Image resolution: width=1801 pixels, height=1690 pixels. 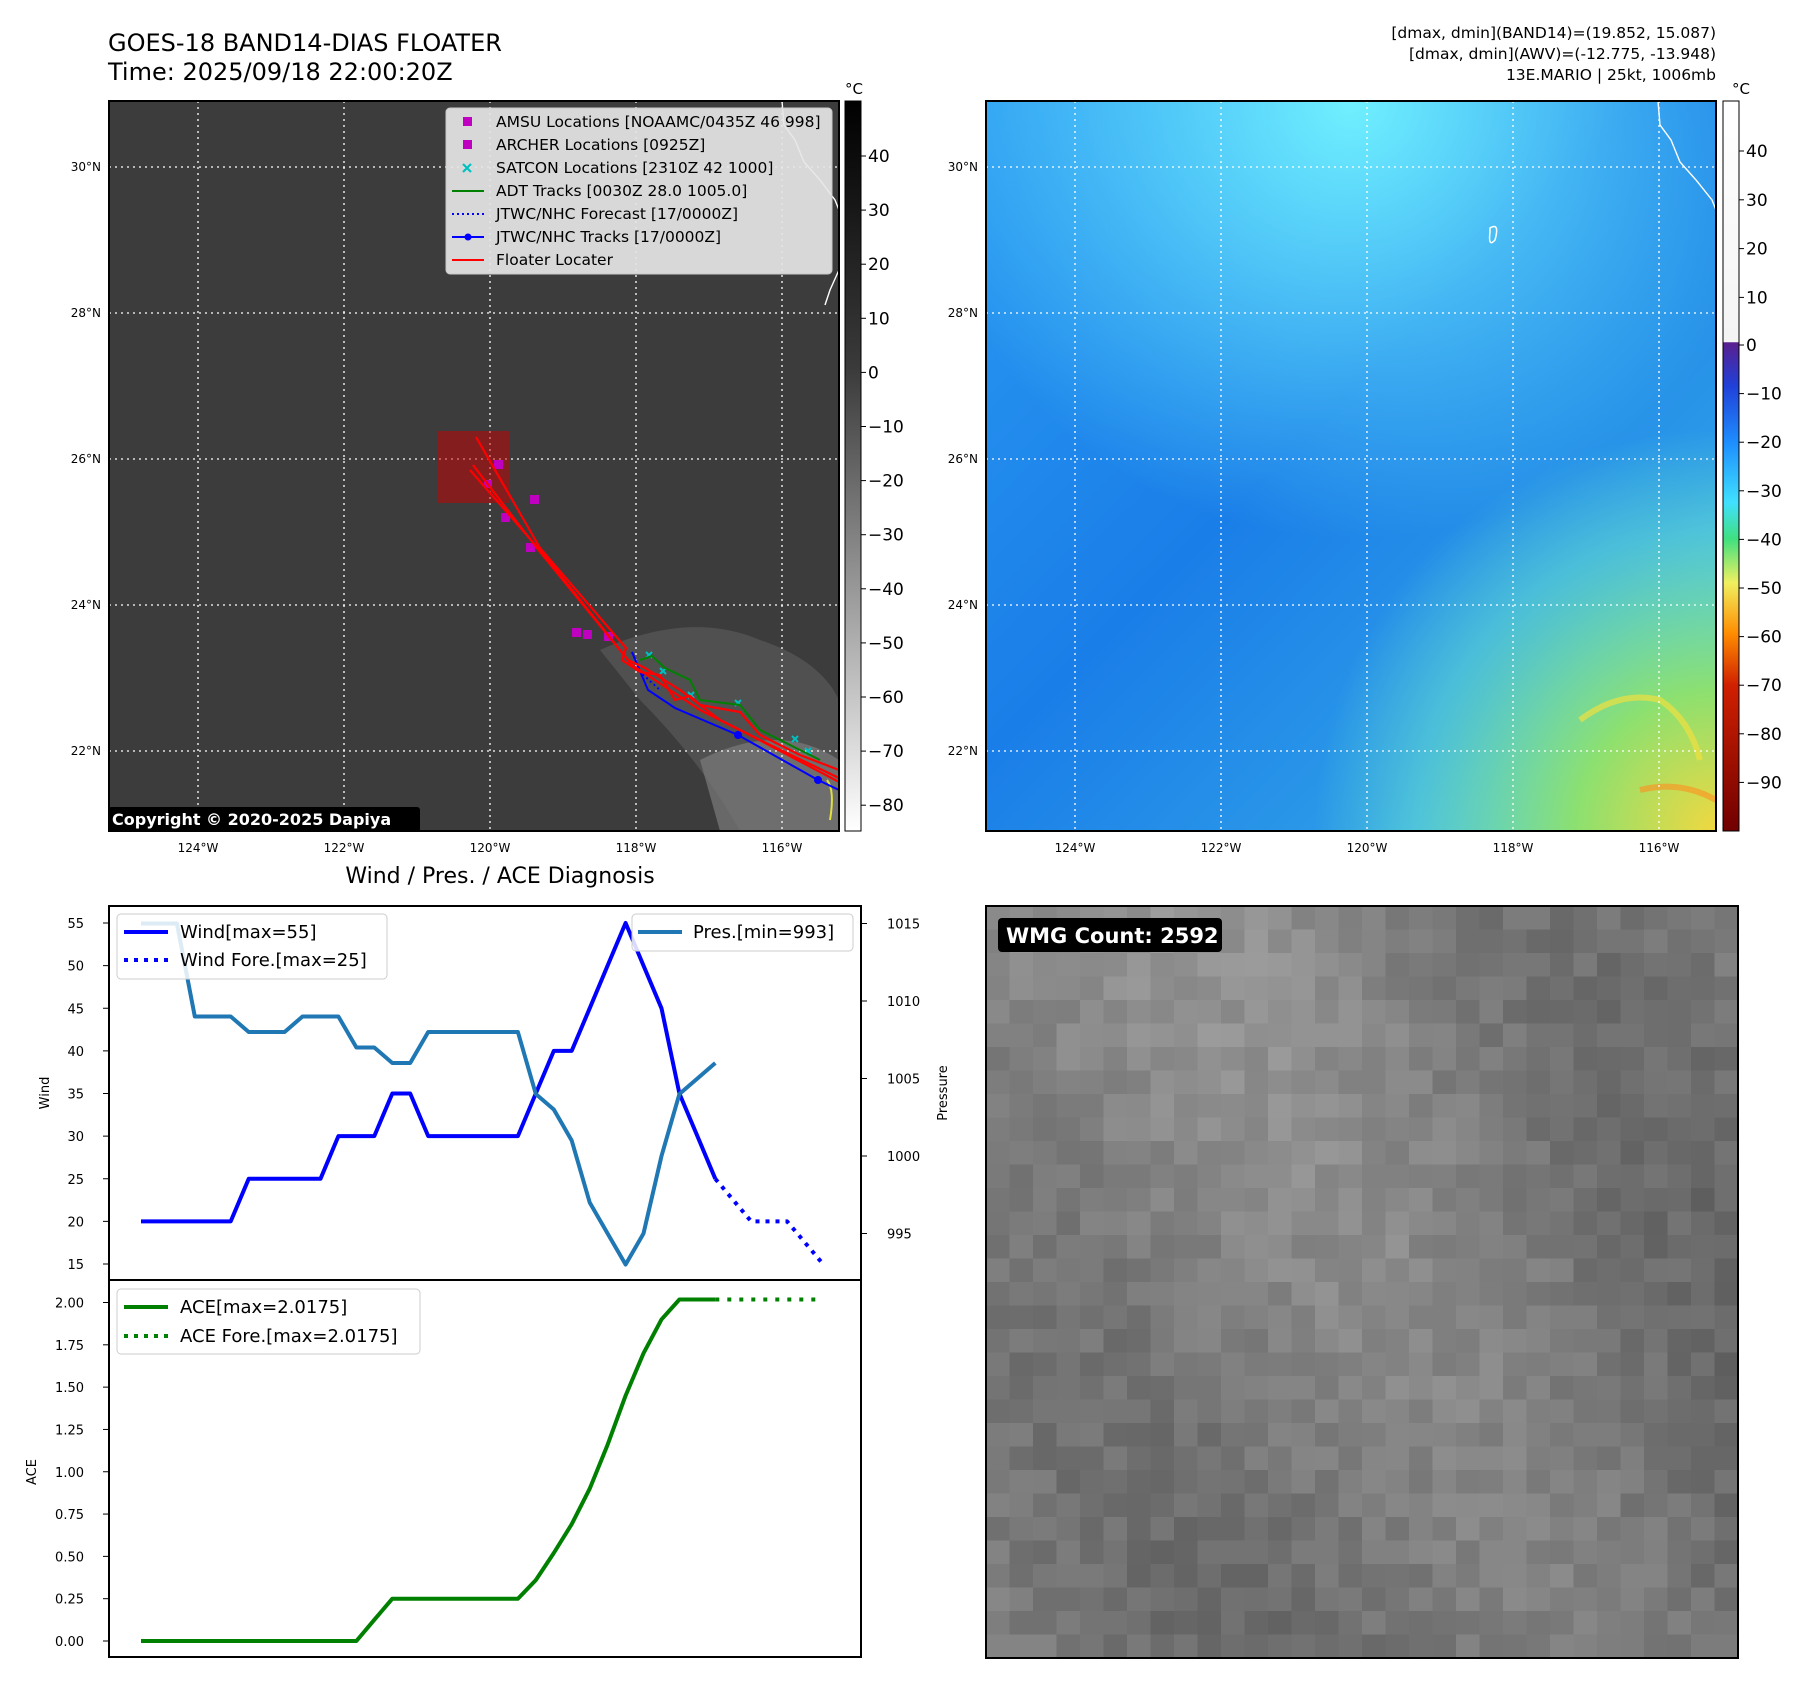 What do you see at coordinates (75, 924) in the screenshot?
I see `wind-ytick: 55` at bounding box center [75, 924].